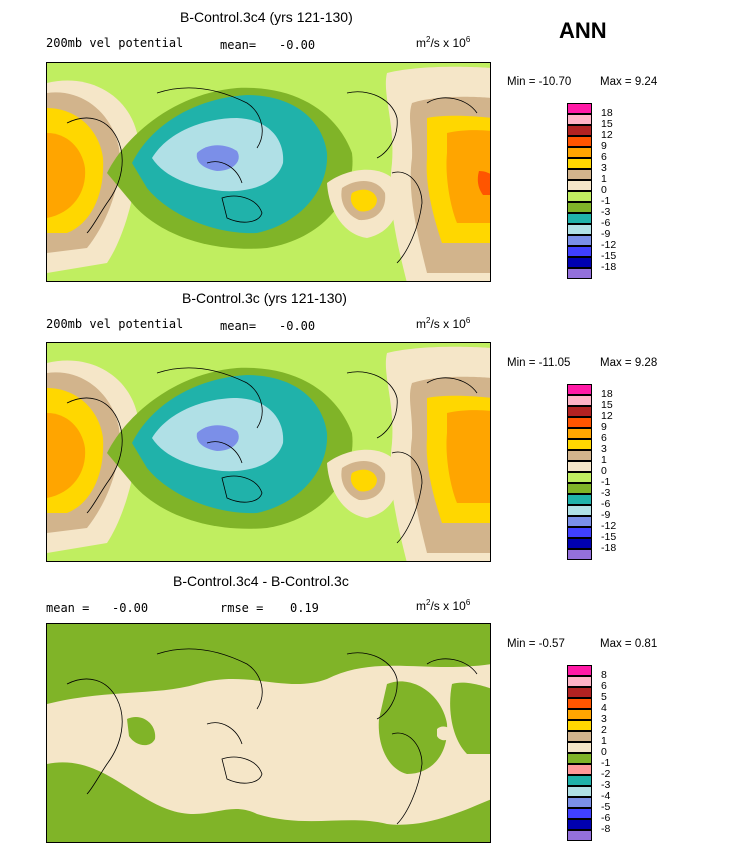 This screenshot has width=733, height=850. What do you see at coordinates (629, 644) in the screenshot?
I see `panel-3-max: Max = 0.81` at bounding box center [629, 644].